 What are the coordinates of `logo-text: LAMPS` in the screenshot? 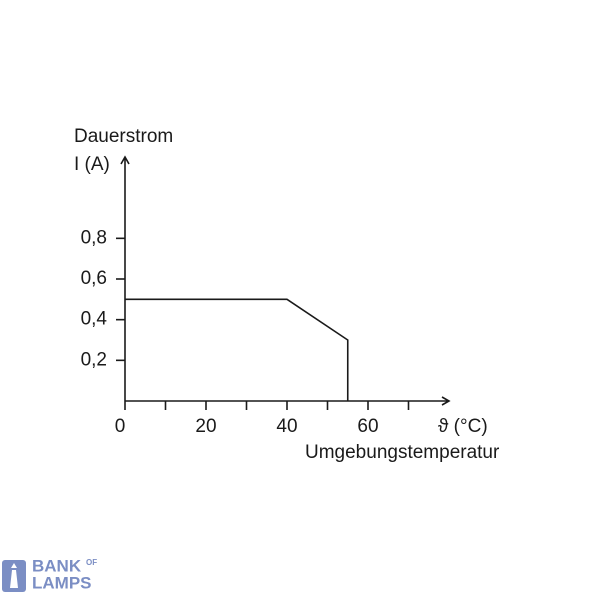 It's located at (62, 582).